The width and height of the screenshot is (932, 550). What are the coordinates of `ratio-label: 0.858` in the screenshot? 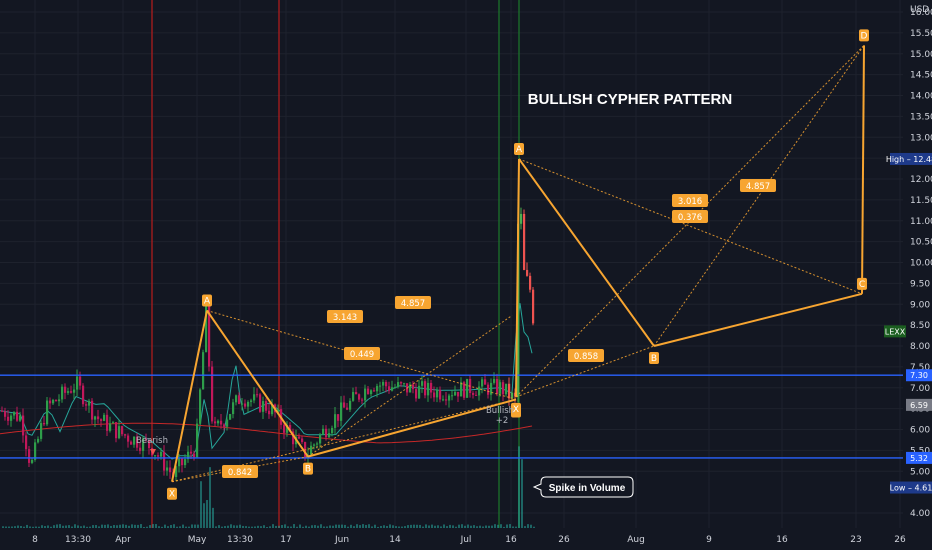 It's located at (586, 357).